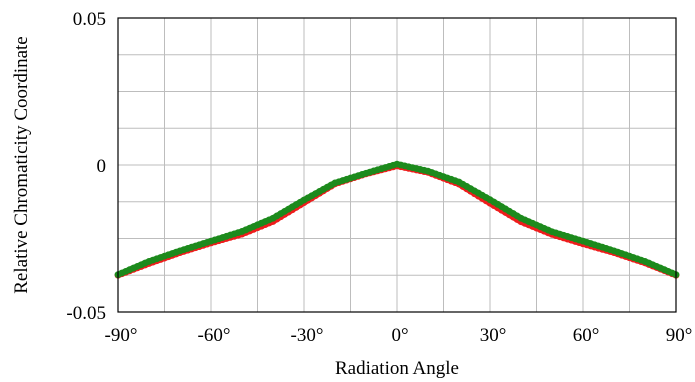 The width and height of the screenshot is (695, 382). Describe the element at coordinates (214, 335) in the screenshot. I see `x-tick-label: -60°` at that location.